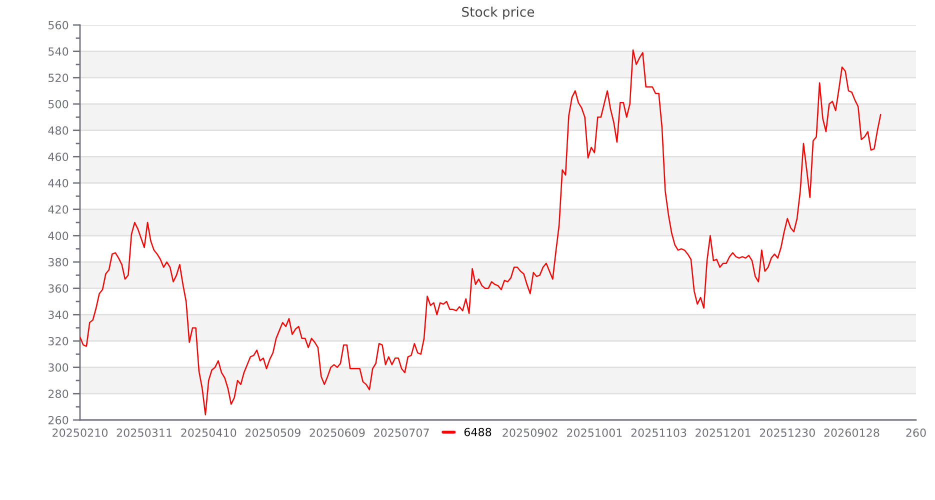 The image size is (935, 500). What do you see at coordinates (787, 432) in the screenshot?
I see `x-tick-label: 20251230` at bounding box center [787, 432].